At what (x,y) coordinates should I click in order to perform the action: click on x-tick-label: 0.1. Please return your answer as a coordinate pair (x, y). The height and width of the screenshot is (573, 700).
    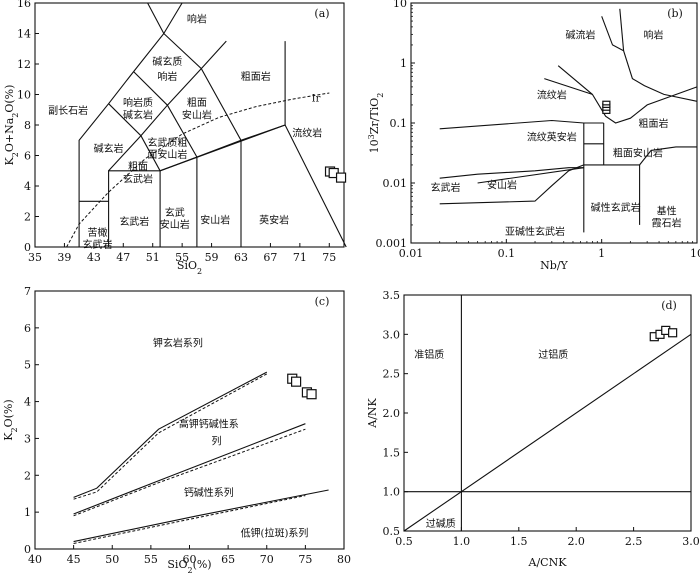
    Looking at the image, I should click on (507, 253).